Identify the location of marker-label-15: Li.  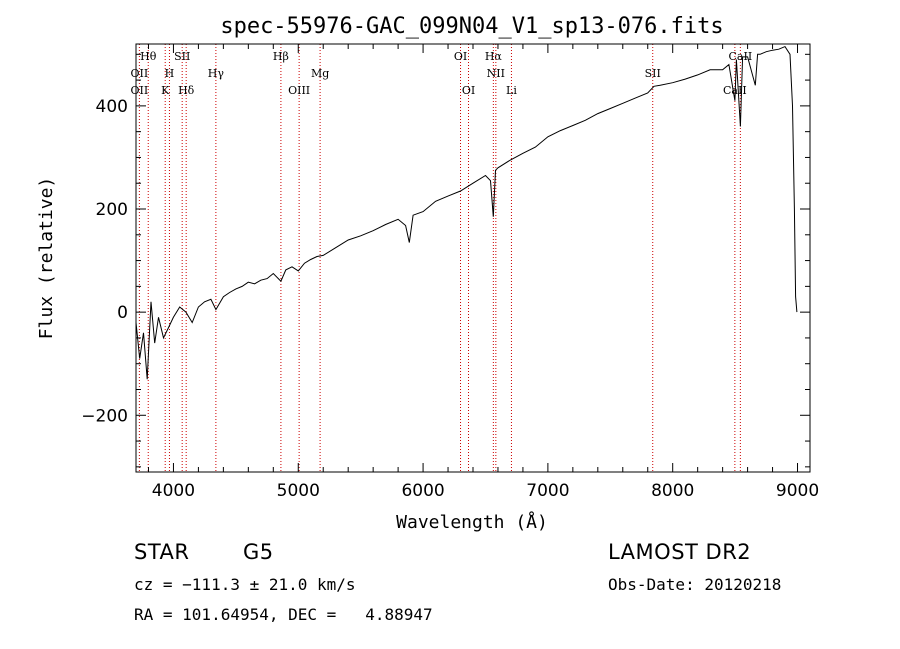
(511, 90).